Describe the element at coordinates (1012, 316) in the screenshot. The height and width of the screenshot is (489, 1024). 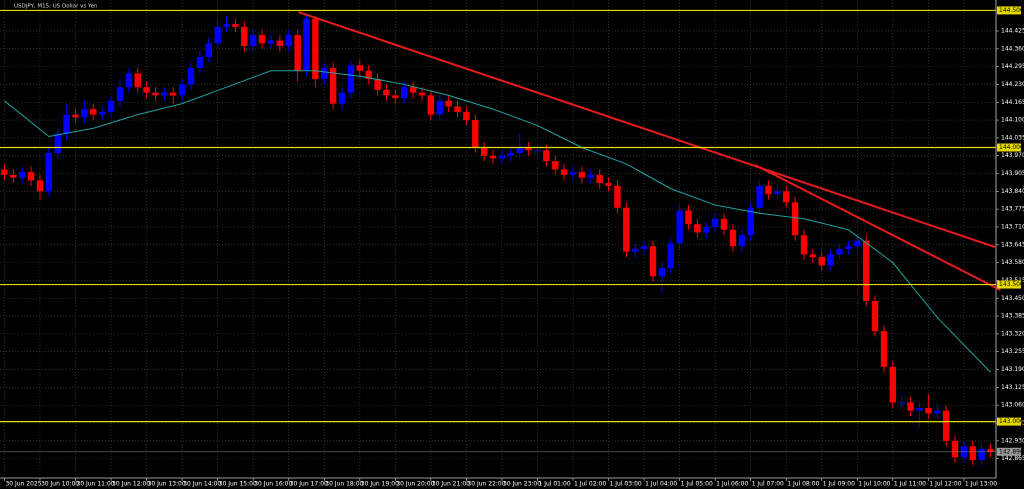
I see `y-tick-label: 143.385` at that location.